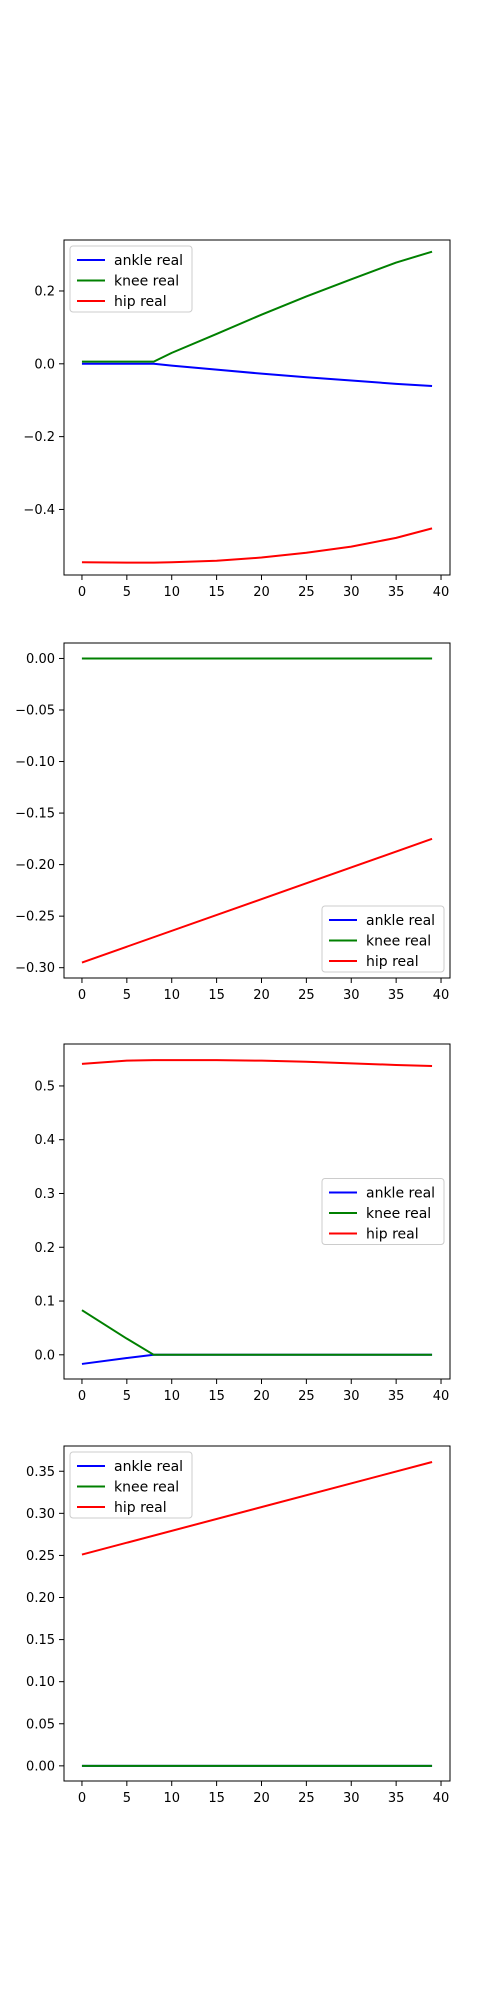 This screenshot has height=2000, width=500. I want to click on y-tick-label: −0.10, so click(35, 762).